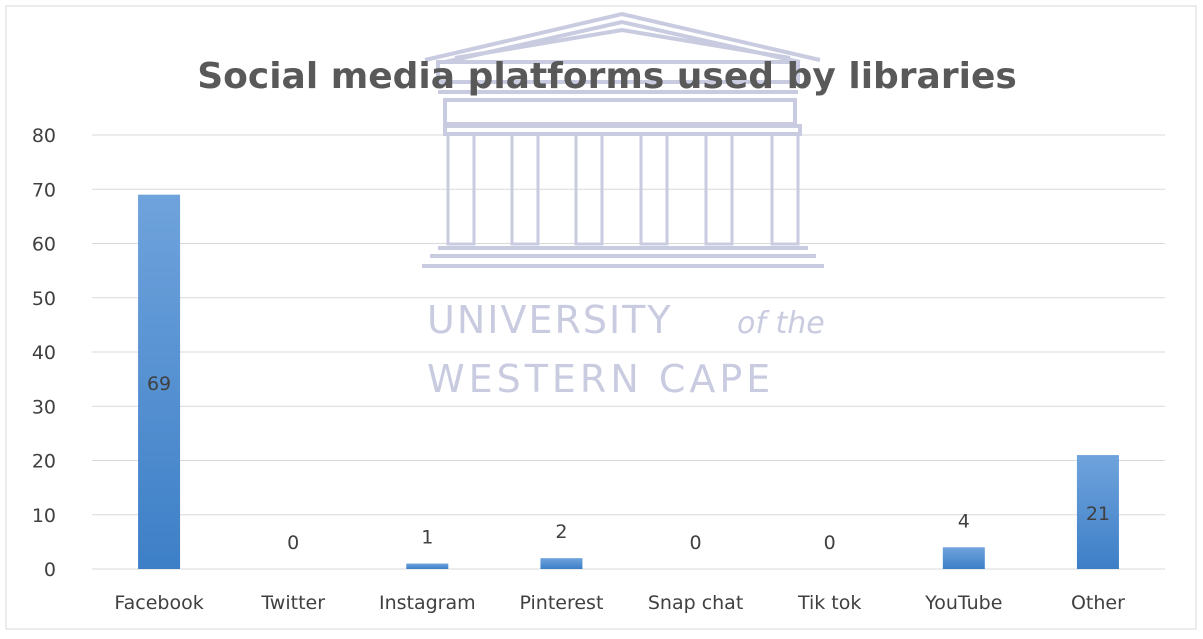  Describe the element at coordinates (623, 189) in the screenshot. I see `columns` at that location.